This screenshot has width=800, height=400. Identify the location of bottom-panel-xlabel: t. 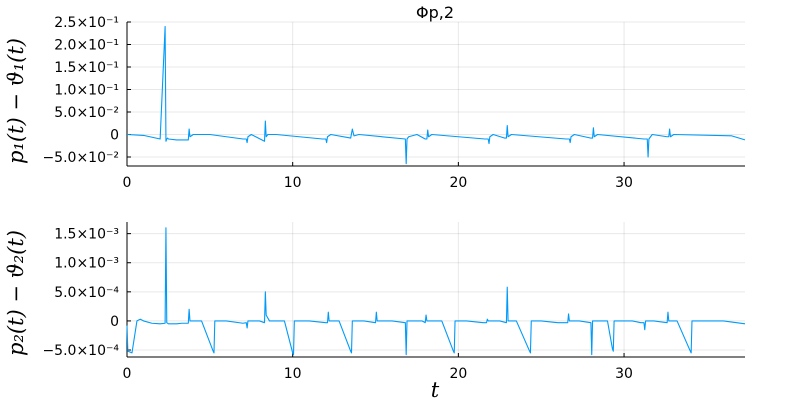
(435, 389).